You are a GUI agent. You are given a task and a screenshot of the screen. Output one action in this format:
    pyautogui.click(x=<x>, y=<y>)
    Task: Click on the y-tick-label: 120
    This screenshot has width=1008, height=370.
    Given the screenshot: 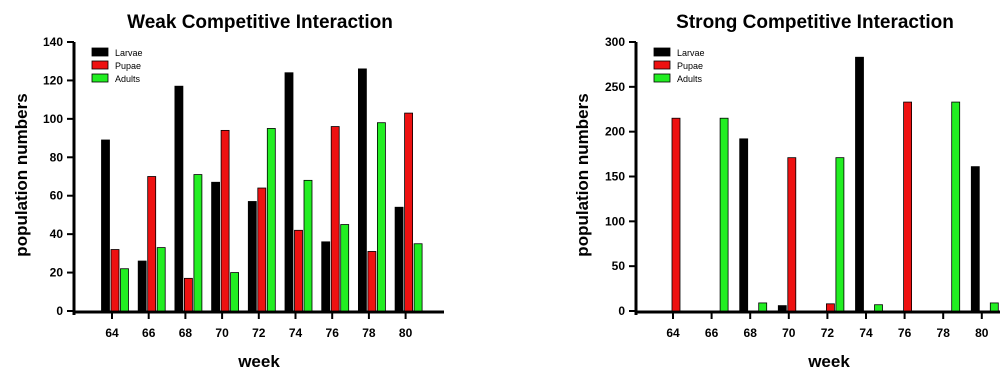 What is the action you would take?
    pyautogui.click(x=53, y=80)
    